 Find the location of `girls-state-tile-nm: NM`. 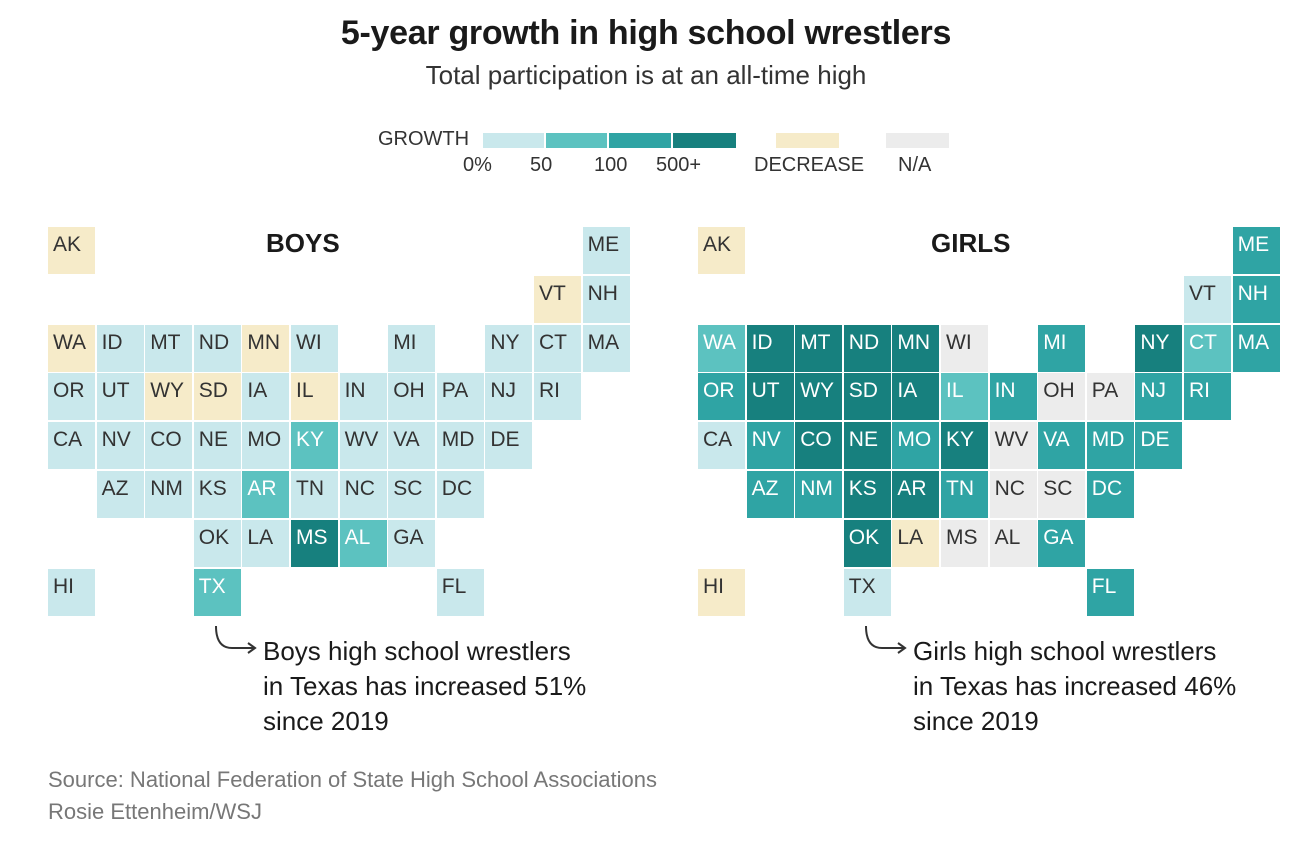

girls-state-tile-nm: NM is located at coordinates (819, 494).